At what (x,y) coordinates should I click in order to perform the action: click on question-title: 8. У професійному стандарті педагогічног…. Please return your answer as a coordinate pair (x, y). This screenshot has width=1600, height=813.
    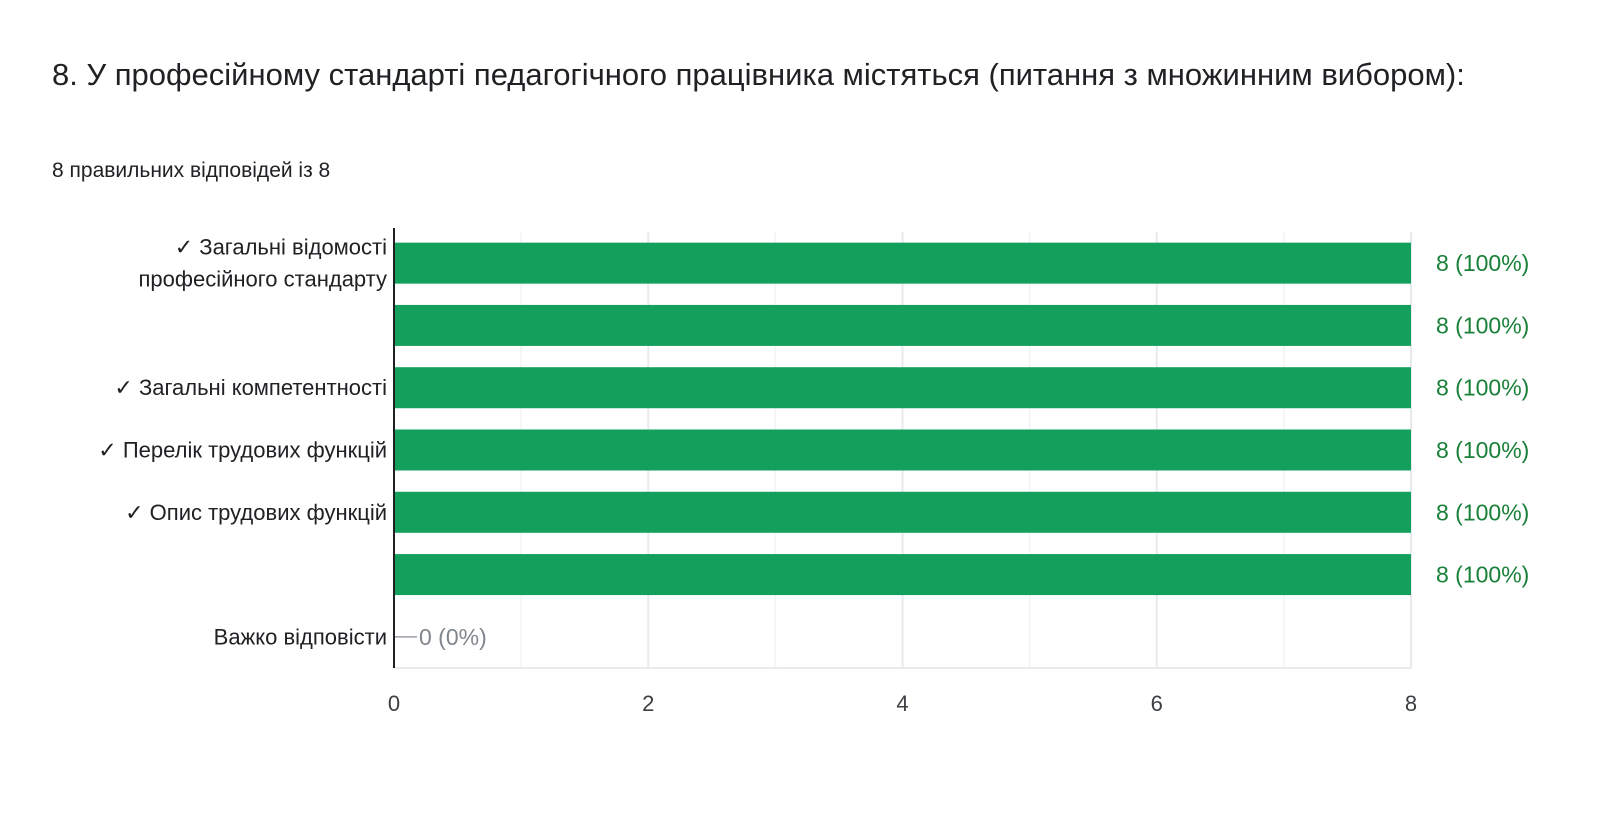
    Looking at the image, I should click on (758, 74).